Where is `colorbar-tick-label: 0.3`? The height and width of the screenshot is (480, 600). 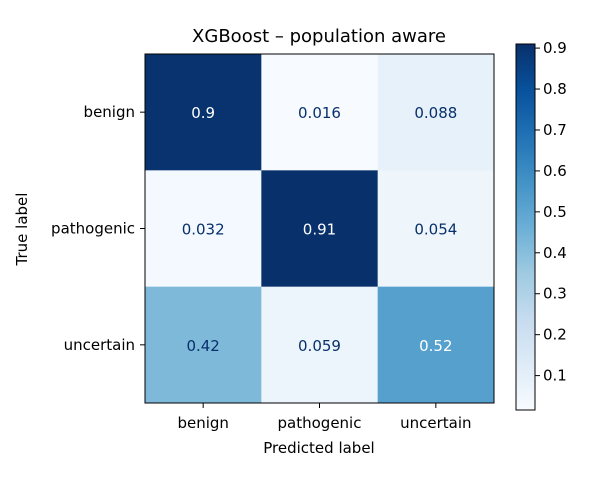 colorbar-tick-label: 0.3 is located at coordinates (555, 294).